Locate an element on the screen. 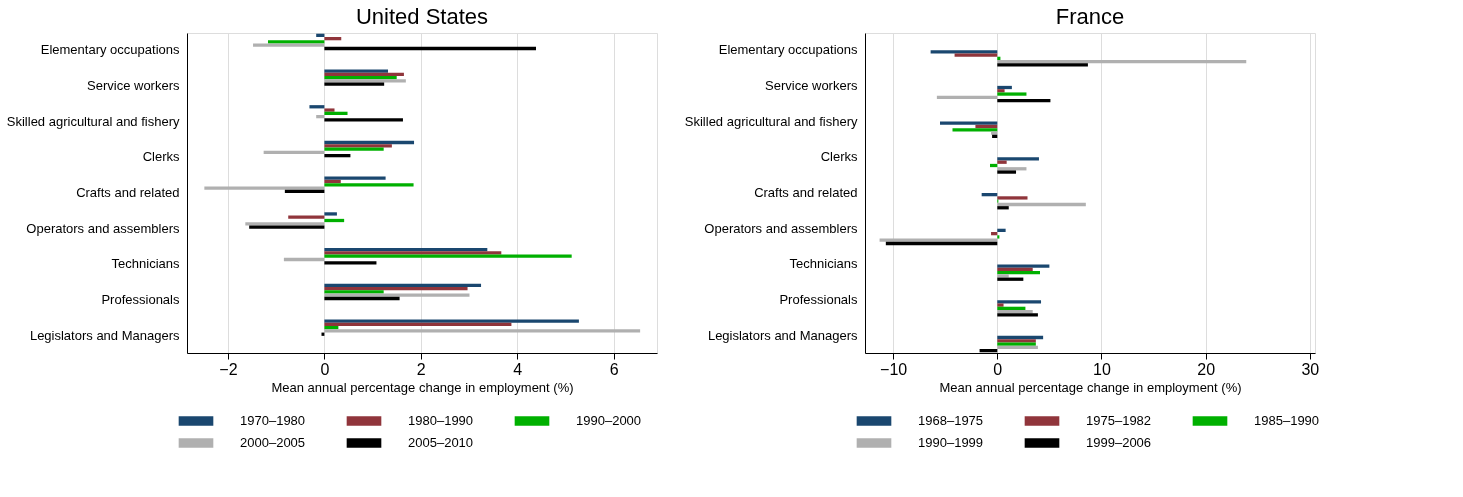 The width and height of the screenshot is (1463, 497). x-tick-label: 30 is located at coordinates (1310, 369).